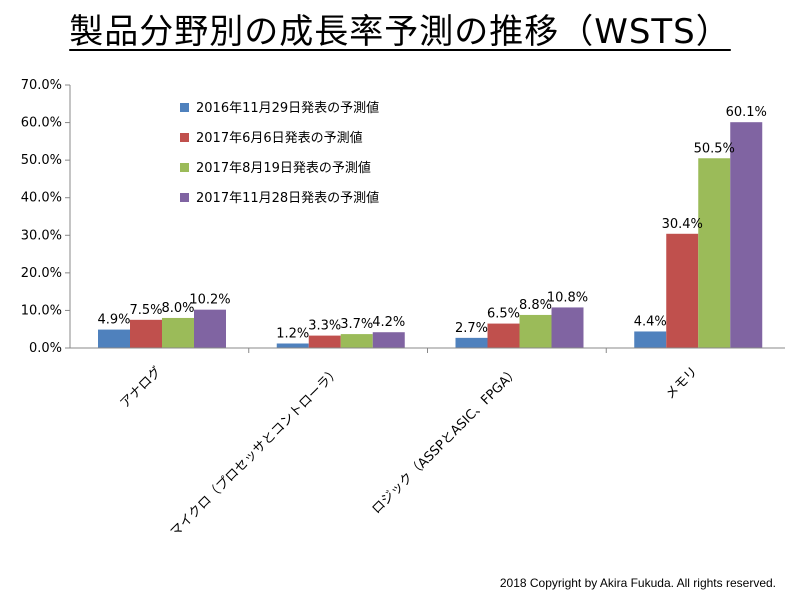 Image resolution: width=800 pixels, height=600 pixels. What do you see at coordinates (279, 138) in the screenshot?
I see `legend-label: 2017年6月6日発表の予測値` at bounding box center [279, 138].